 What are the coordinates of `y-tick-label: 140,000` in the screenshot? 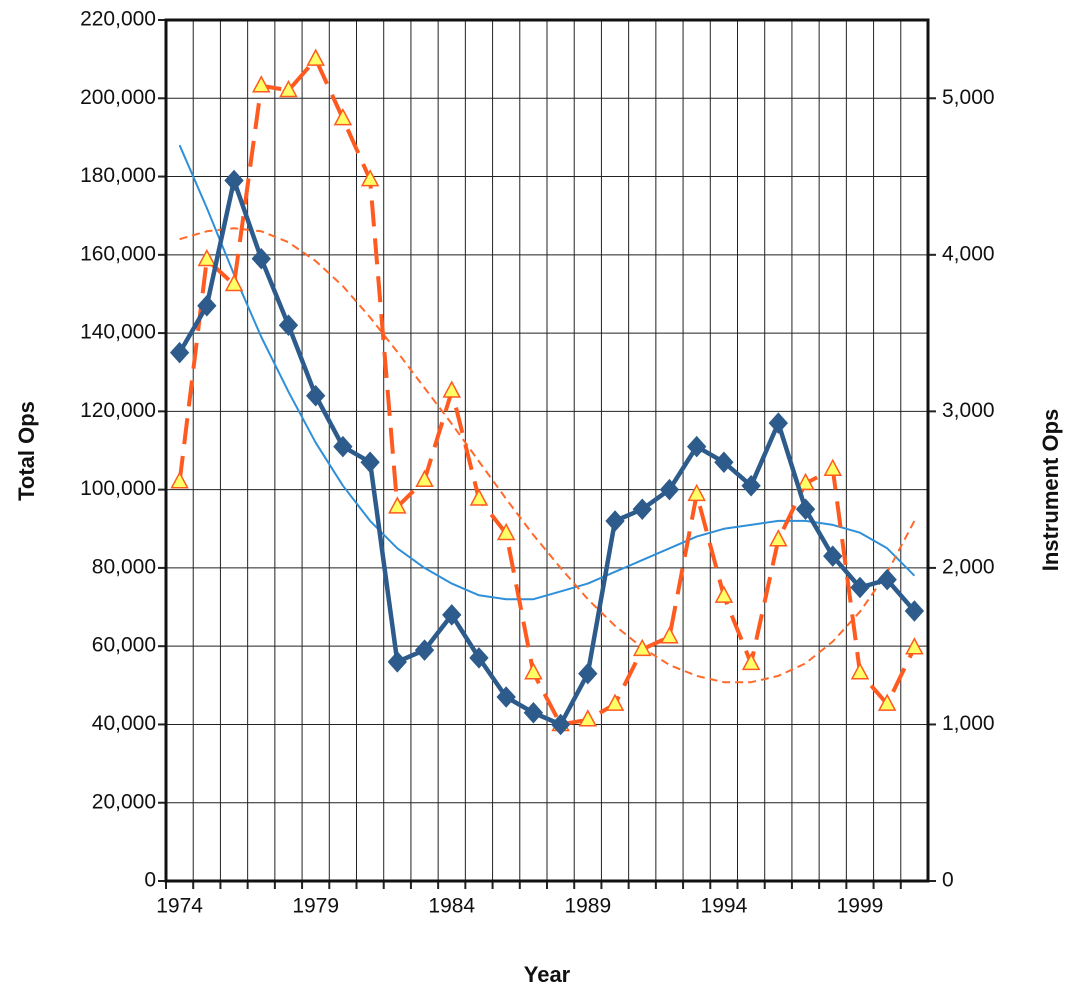 It's located at (118, 332).